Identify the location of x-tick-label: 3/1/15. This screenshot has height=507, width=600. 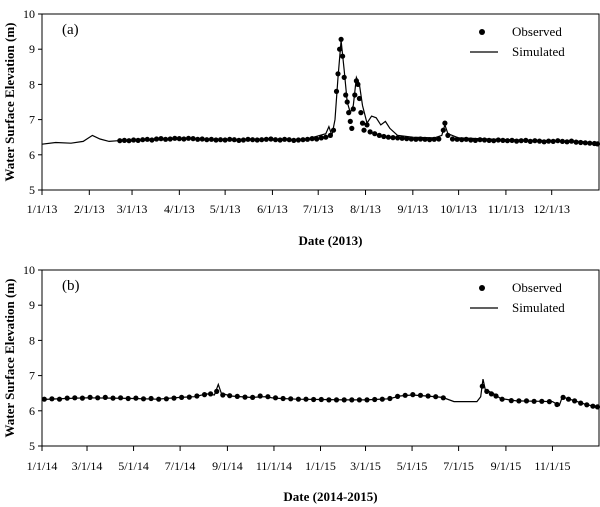
(365, 466).